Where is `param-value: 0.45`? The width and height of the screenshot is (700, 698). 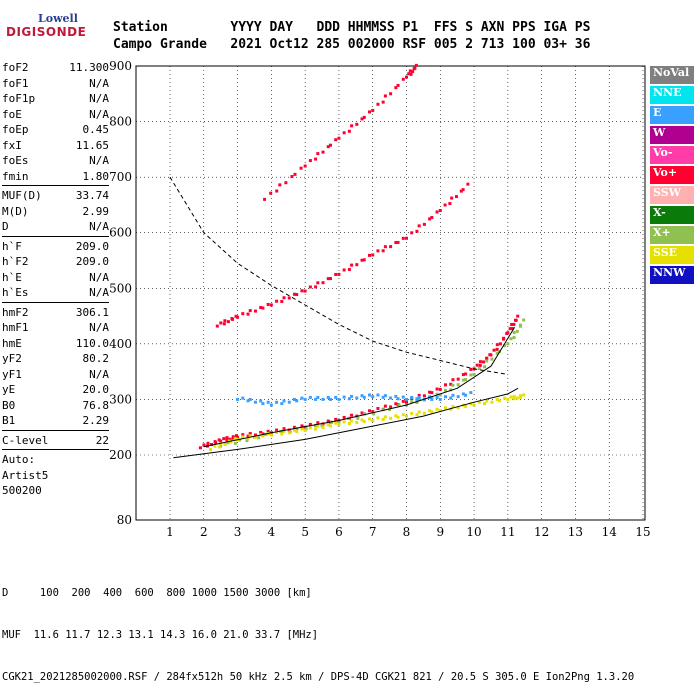 param-value: 0.45 is located at coordinates (96, 129).